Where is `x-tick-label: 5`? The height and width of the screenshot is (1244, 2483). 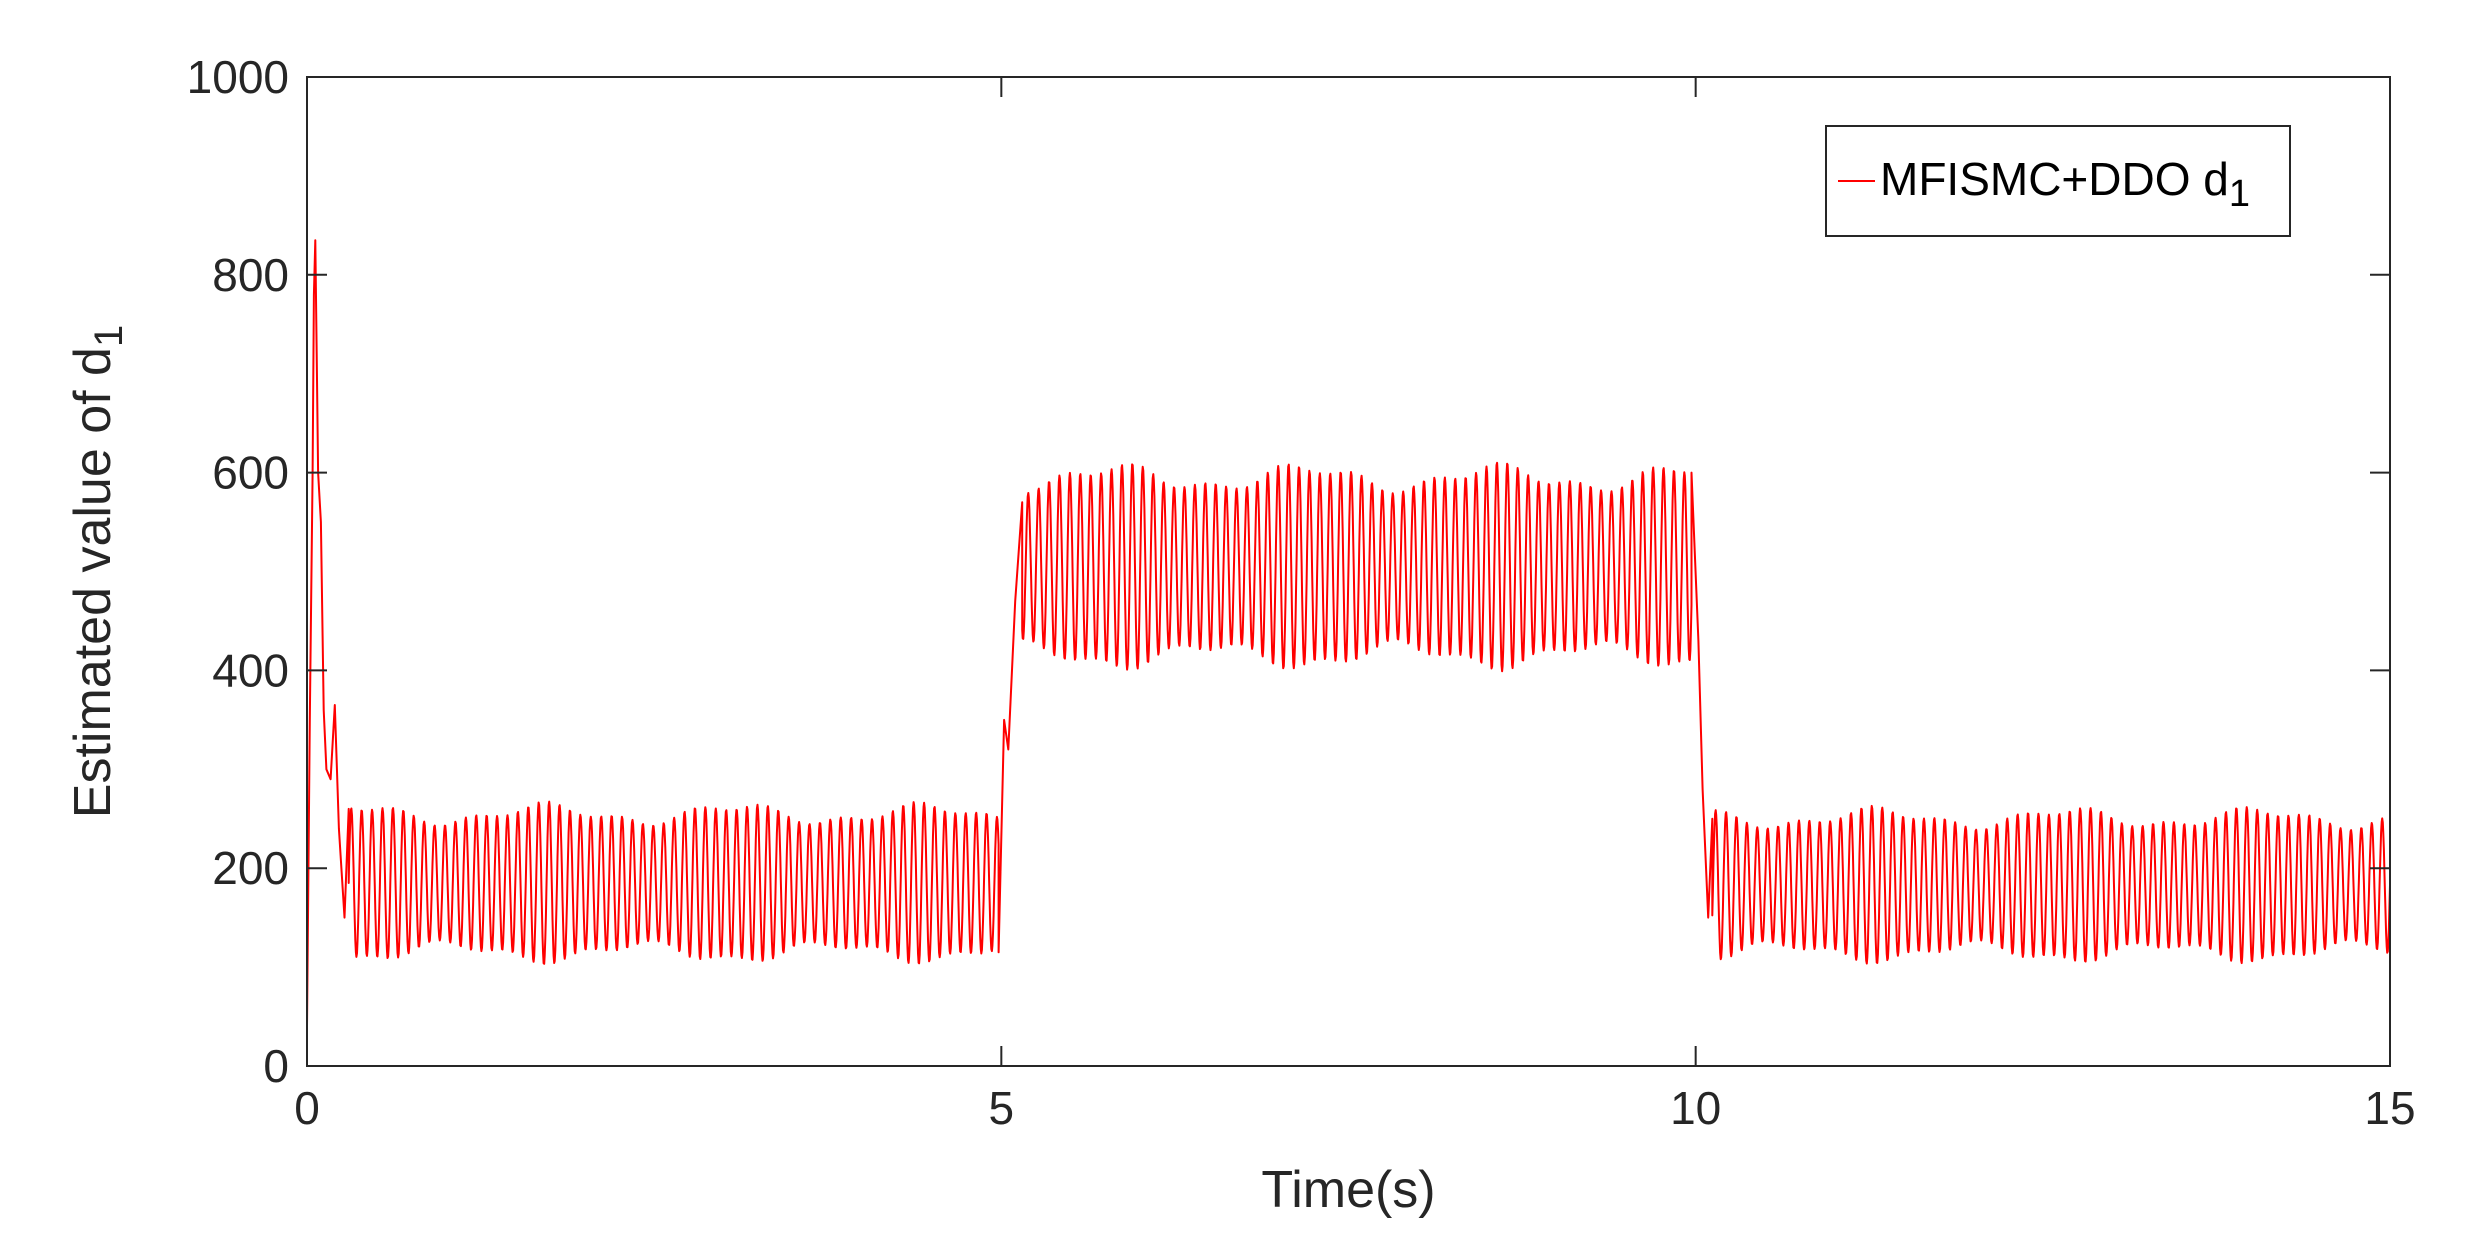
x-tick-label: 5 is located at coordinates (1002, 1108).